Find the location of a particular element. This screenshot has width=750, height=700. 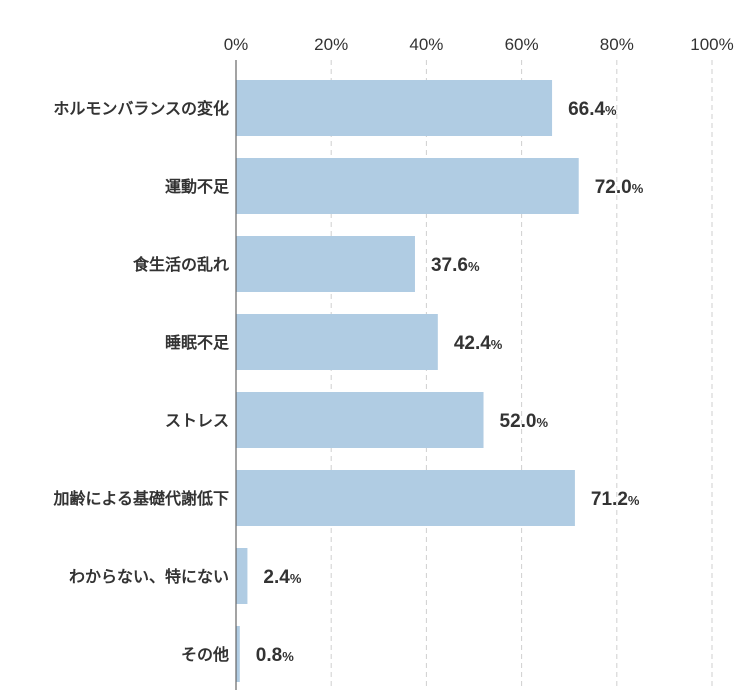

x-tick-label: 80% is located at coordinates (617, 44).